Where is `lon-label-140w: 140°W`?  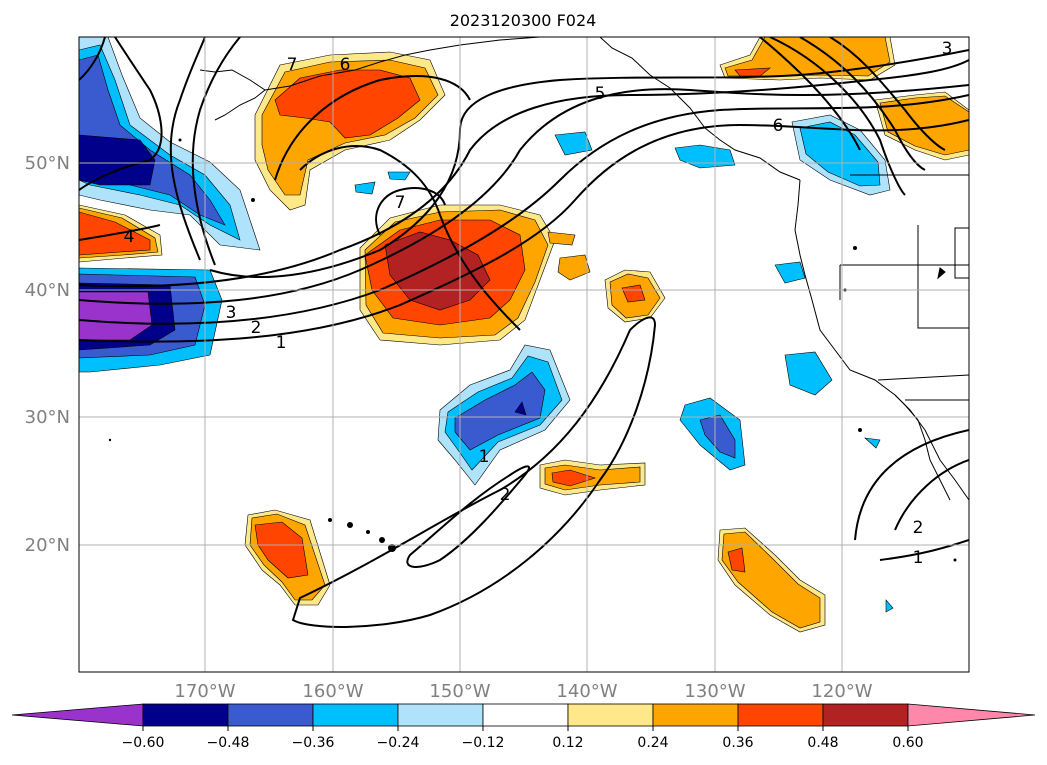 lon-label-140w: 140°W is located at coordinates (586, 691).